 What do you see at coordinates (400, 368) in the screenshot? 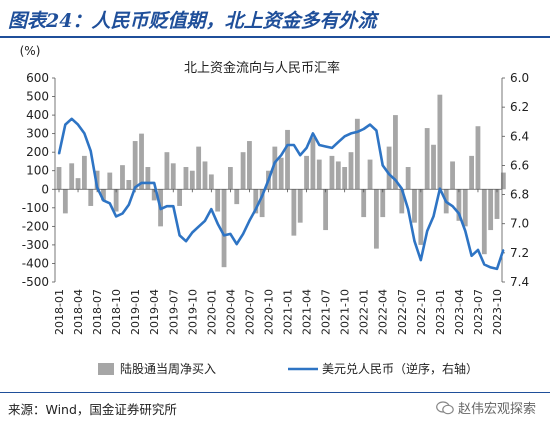
I see `legend-label-line: 美元兑人民币（逆序，右轴）` at bounding box center [400, 368].